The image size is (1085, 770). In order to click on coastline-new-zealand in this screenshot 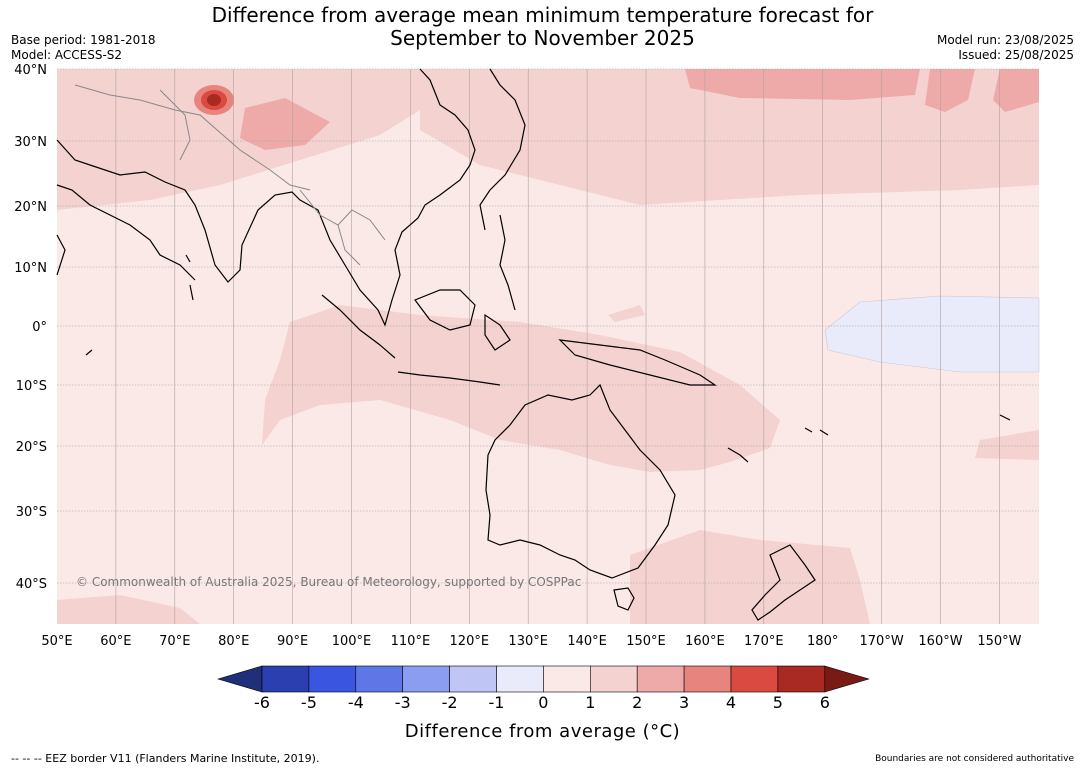, I will do `click(783, 582)`.